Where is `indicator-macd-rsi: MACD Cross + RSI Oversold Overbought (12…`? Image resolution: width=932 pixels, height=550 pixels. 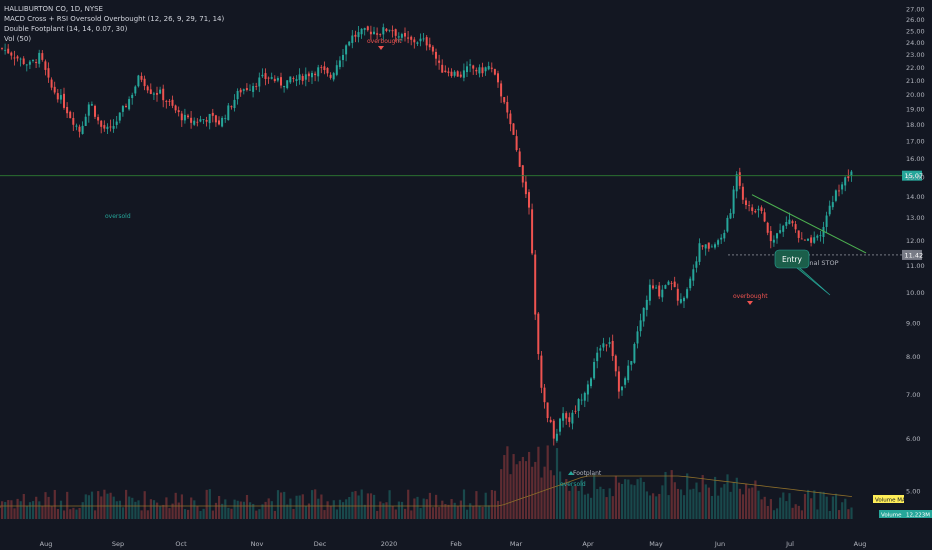 indicator-macd-rsi: MACD Cross + RSI Oversold Overbought (12… is located at coordinates (114, 19).